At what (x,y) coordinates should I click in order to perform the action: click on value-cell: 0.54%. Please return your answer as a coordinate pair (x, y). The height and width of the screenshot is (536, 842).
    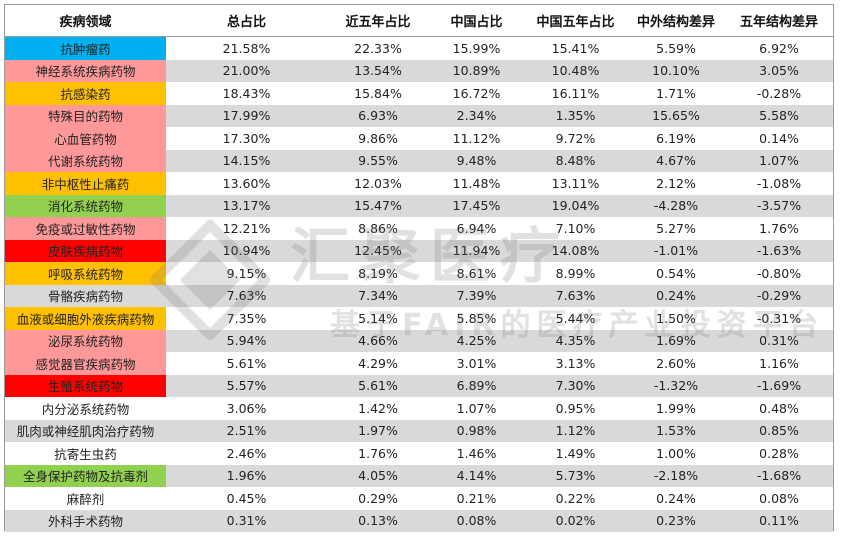
    Looking at the image, I should click on (676, 273).